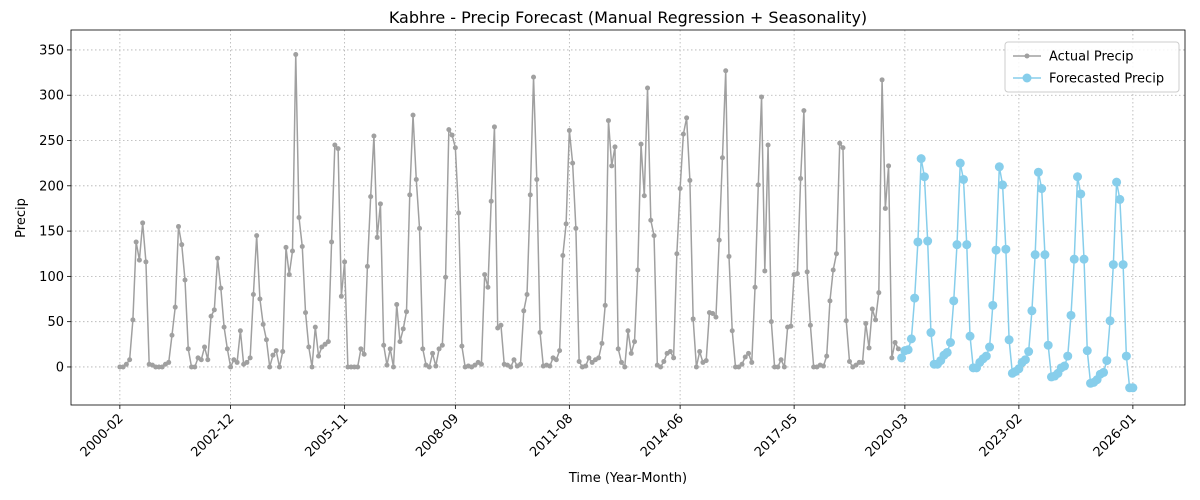 This screenshot has height=500, width=1200. I want to click on x-tick-label: 2026-01, so click(1115, 435).